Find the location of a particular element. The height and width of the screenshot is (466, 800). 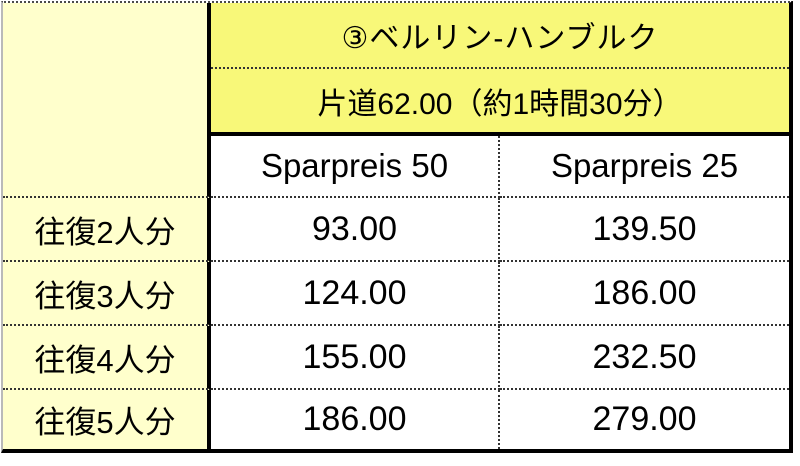

route-title: ③ベルリン-ハンブルク is located at coordinates (500, 36).